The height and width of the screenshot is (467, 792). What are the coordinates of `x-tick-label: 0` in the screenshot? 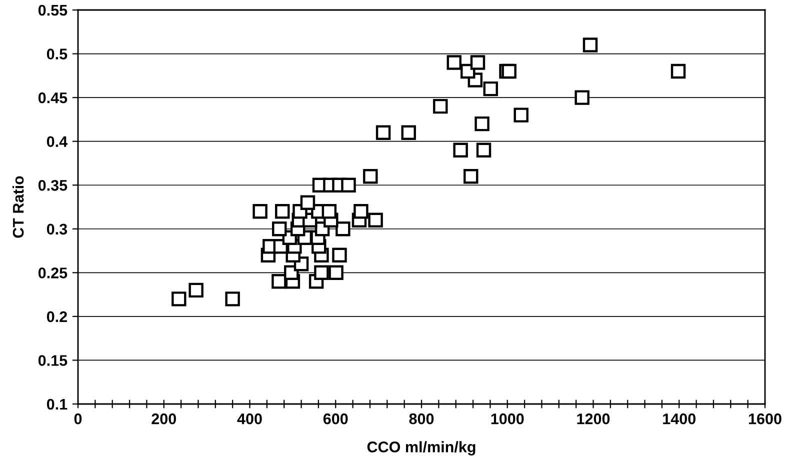 It's located at (78, 418).